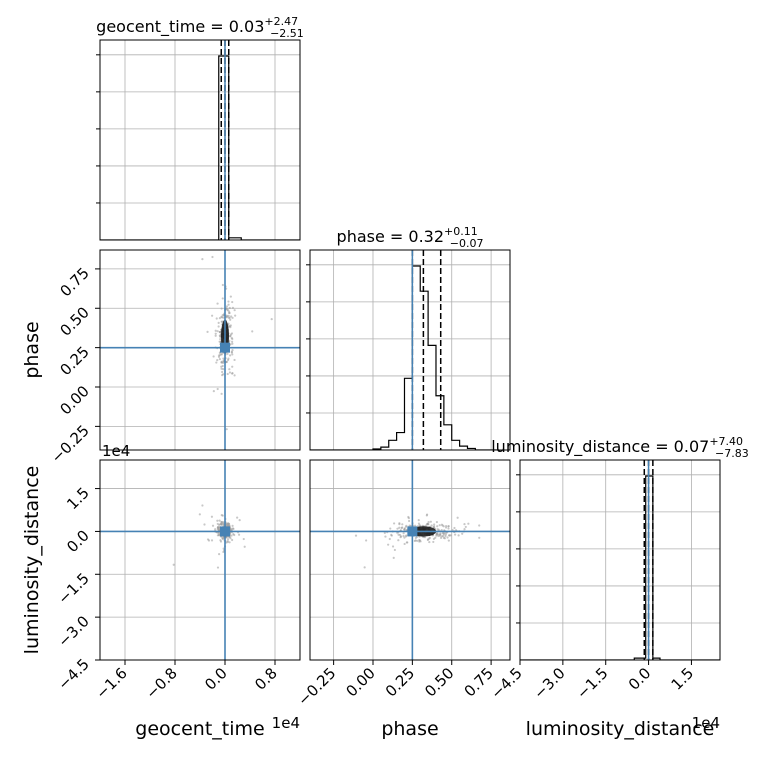 This screenshot has width=760, height=760. What do you see at coordinates (409, 729) in the screenshot?
I see `x-axis-label: phase` at bounding box center [409, 729].